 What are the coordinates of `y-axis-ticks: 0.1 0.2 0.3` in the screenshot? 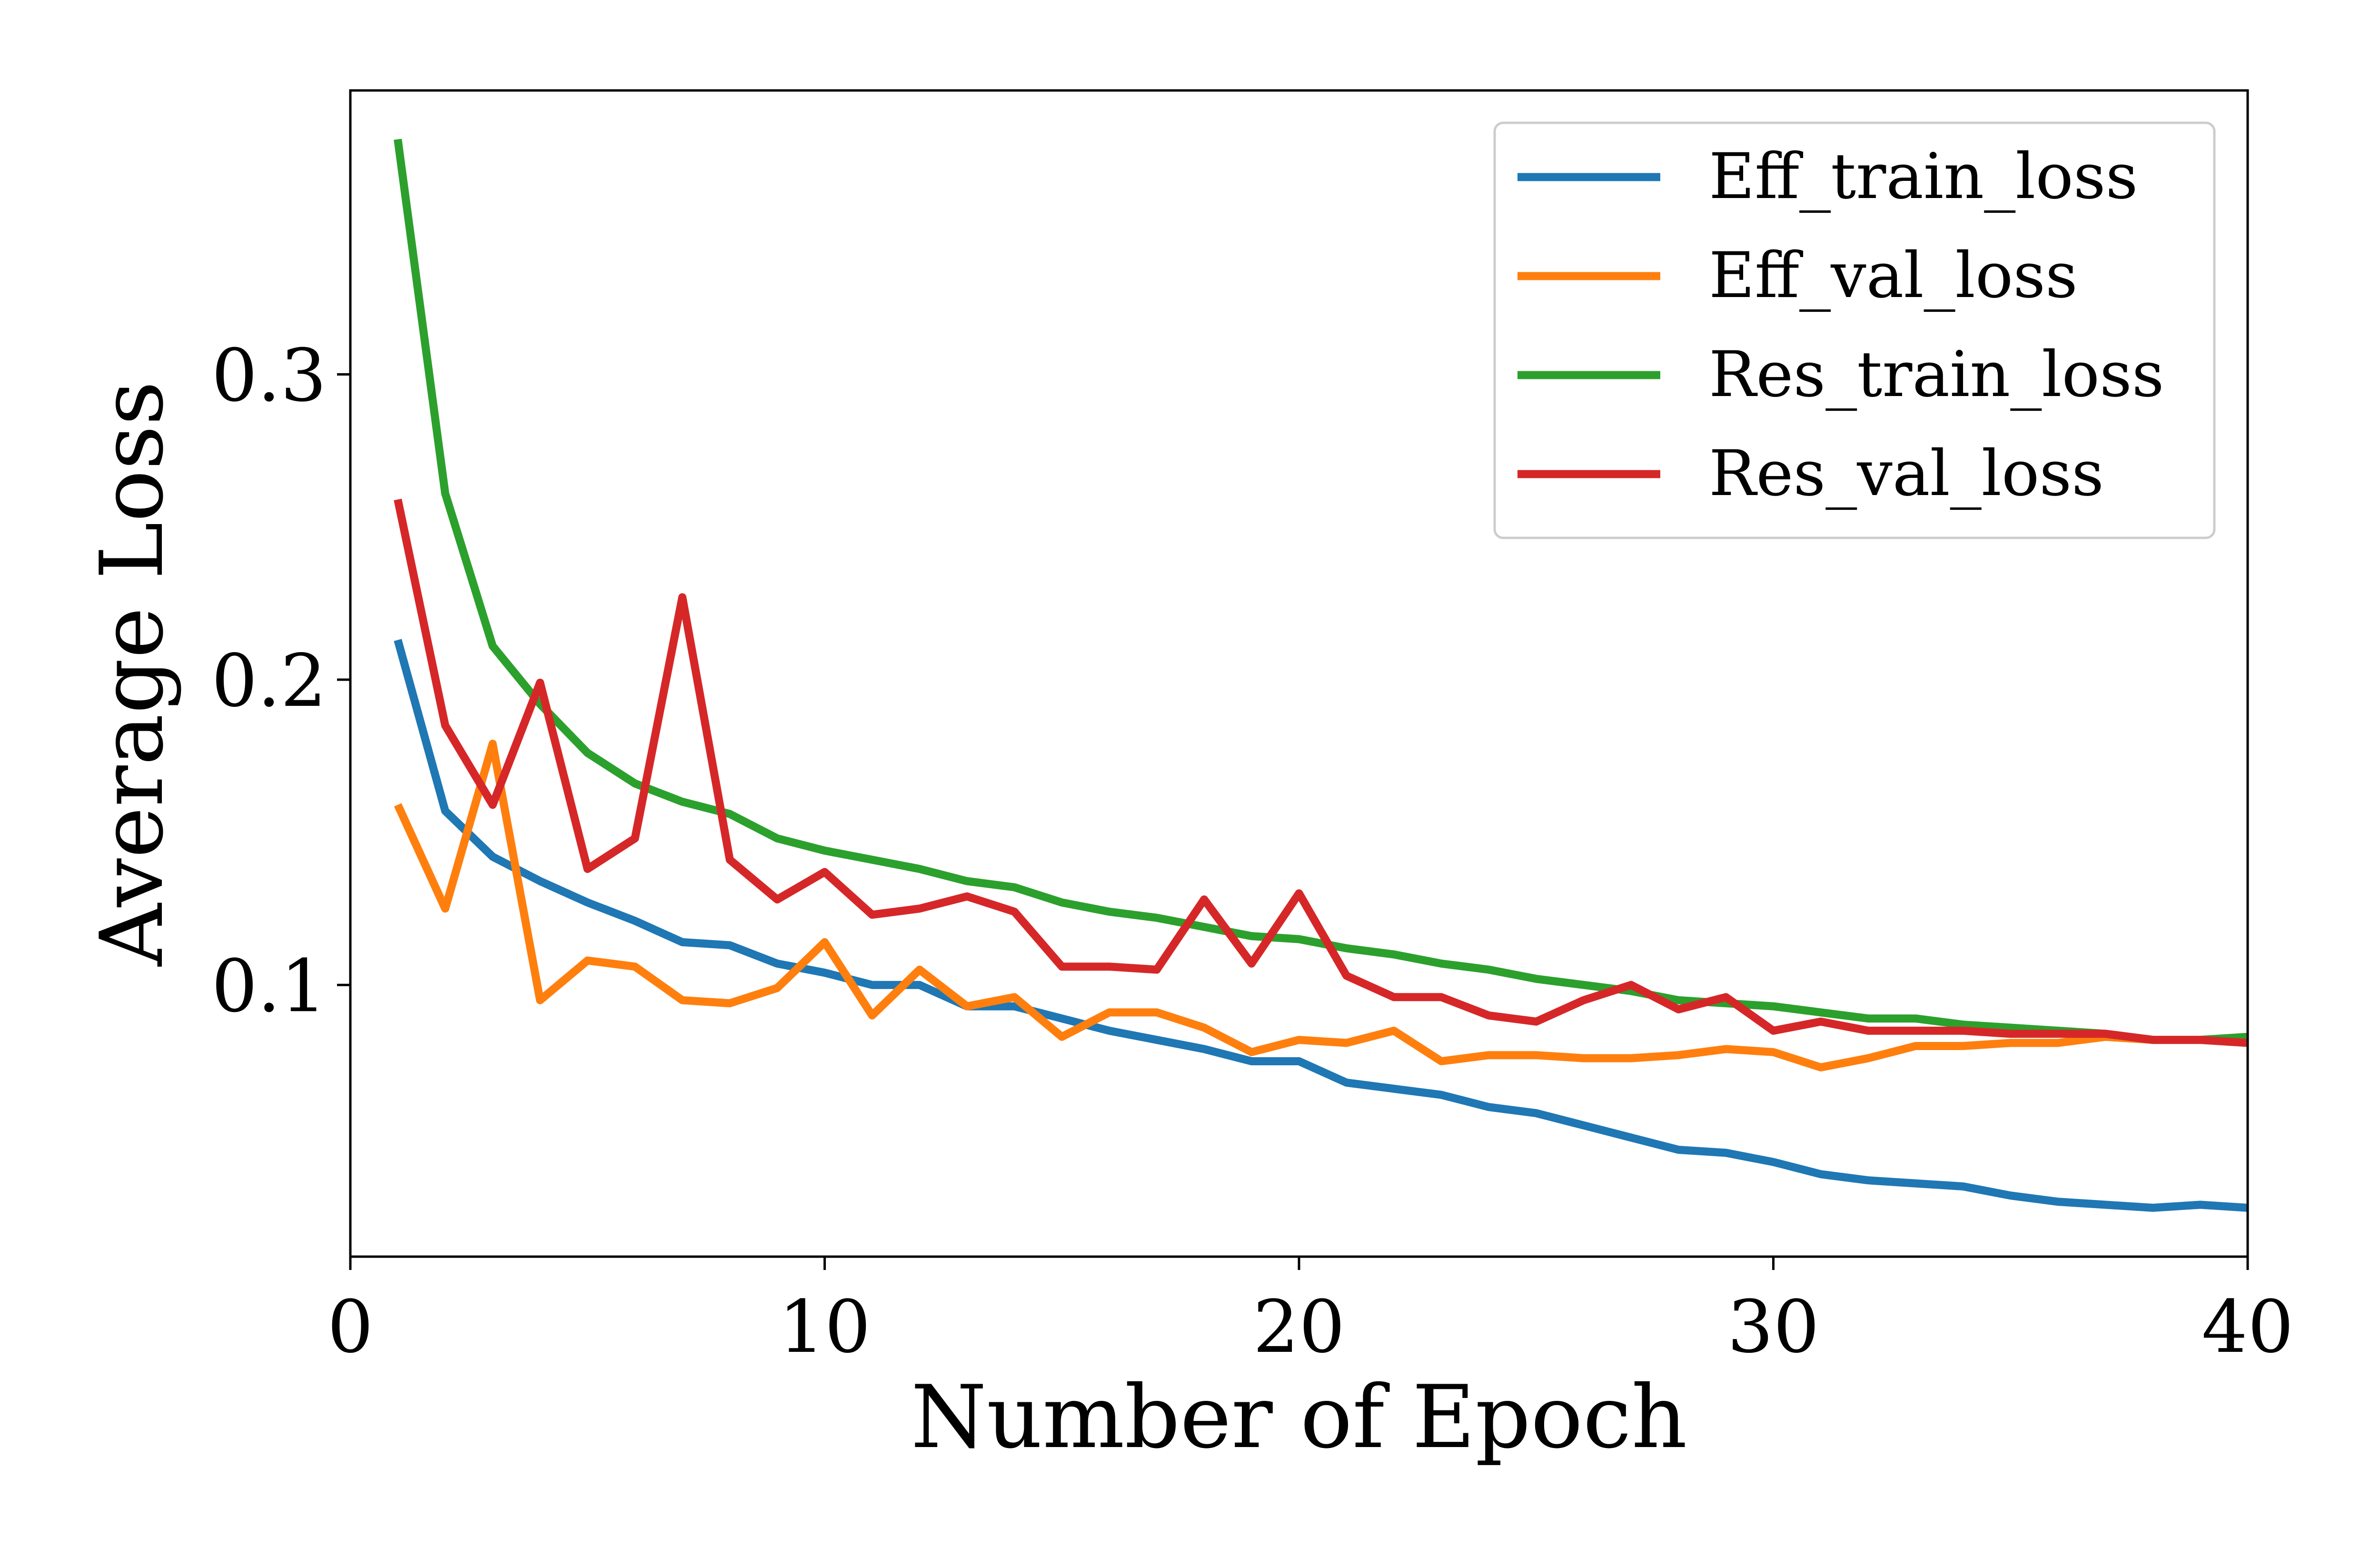 It's located at (280, 680).